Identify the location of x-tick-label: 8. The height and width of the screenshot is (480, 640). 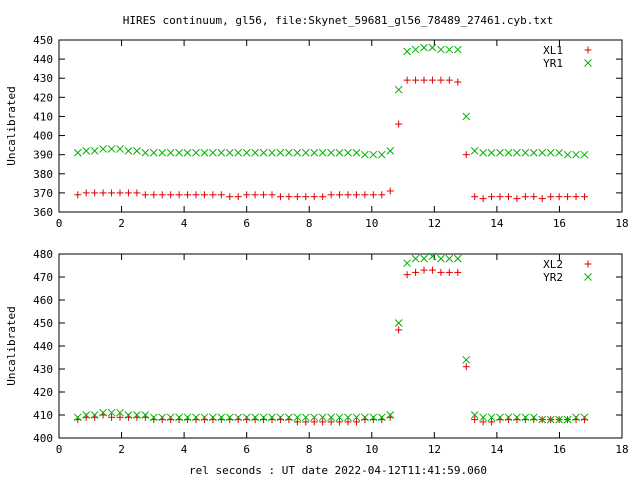
(309, 223).